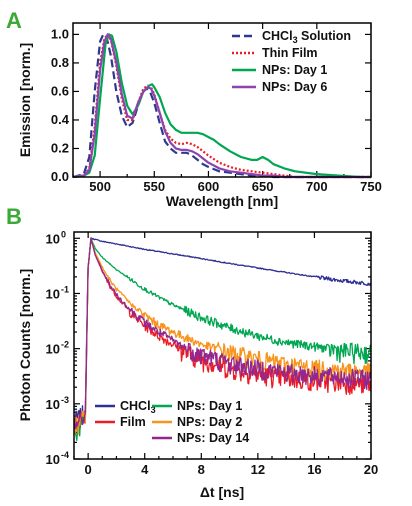  What do you see at coordinates (65, 455) in the screenshot?
I see `y-tick-exponent: -4` at bounding box center [65, 455].